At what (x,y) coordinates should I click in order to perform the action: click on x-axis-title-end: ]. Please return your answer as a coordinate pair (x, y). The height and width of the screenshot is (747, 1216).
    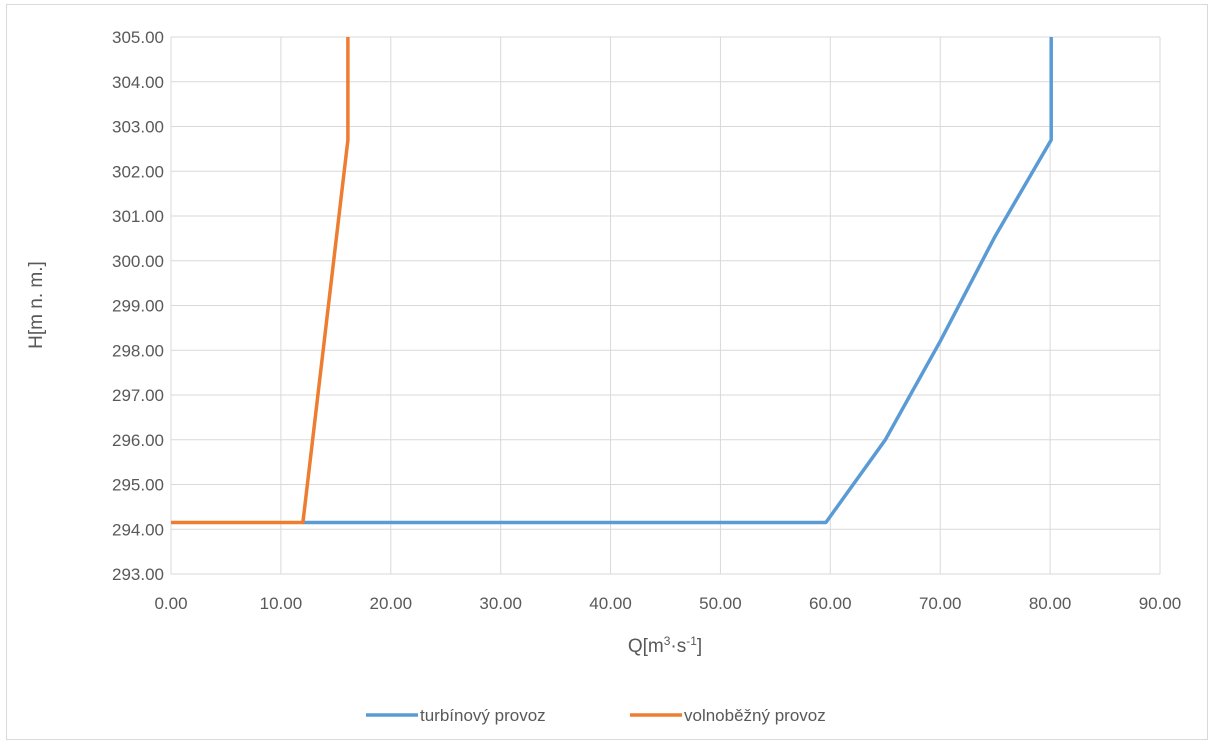
    Looking at the image, I should click on (699, 646).